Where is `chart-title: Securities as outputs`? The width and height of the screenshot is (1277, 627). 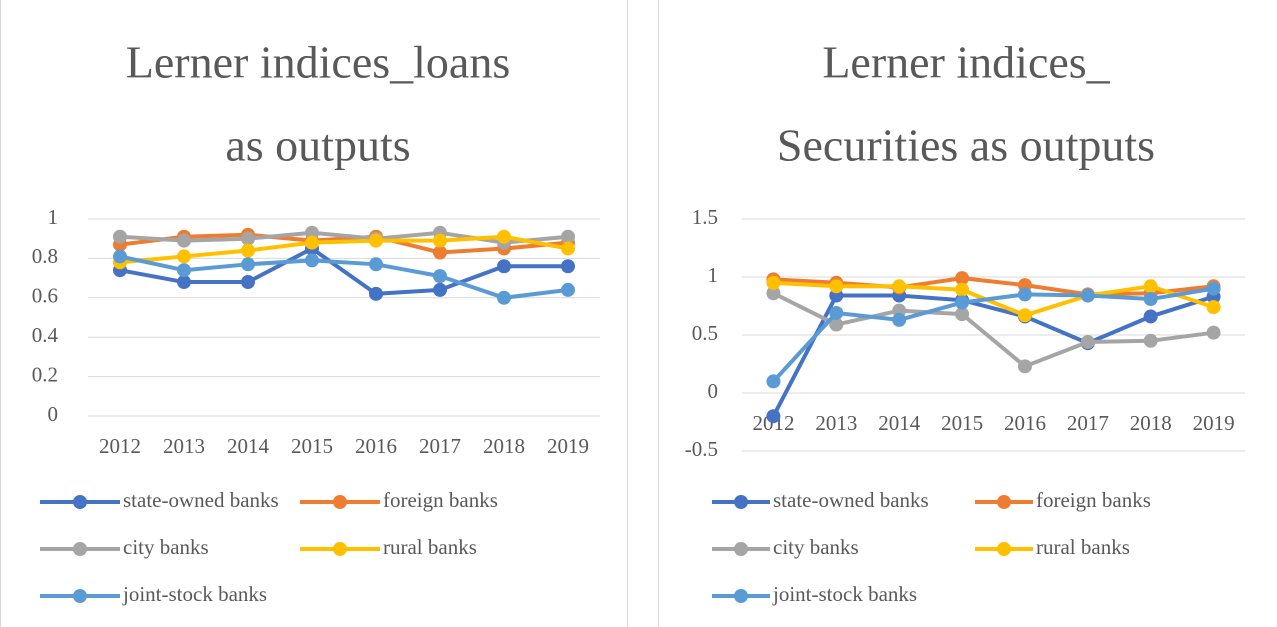 chart-title: Securities as outputs is located at coordinates (966, 145).